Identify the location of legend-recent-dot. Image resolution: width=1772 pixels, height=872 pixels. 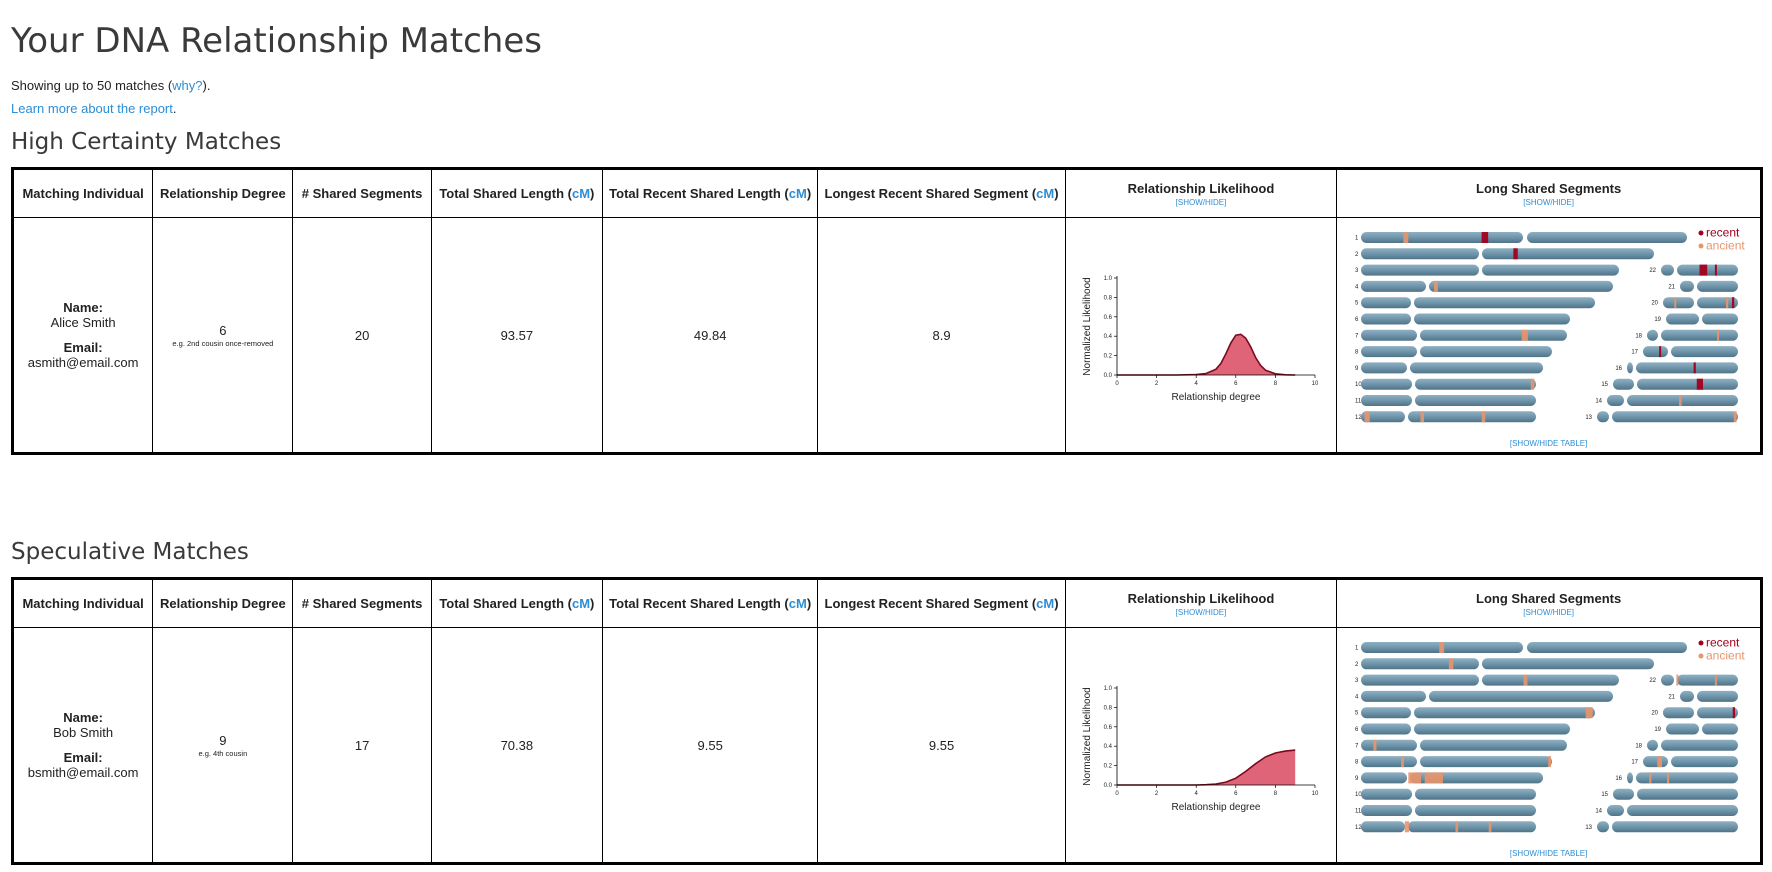
(1701, 233).